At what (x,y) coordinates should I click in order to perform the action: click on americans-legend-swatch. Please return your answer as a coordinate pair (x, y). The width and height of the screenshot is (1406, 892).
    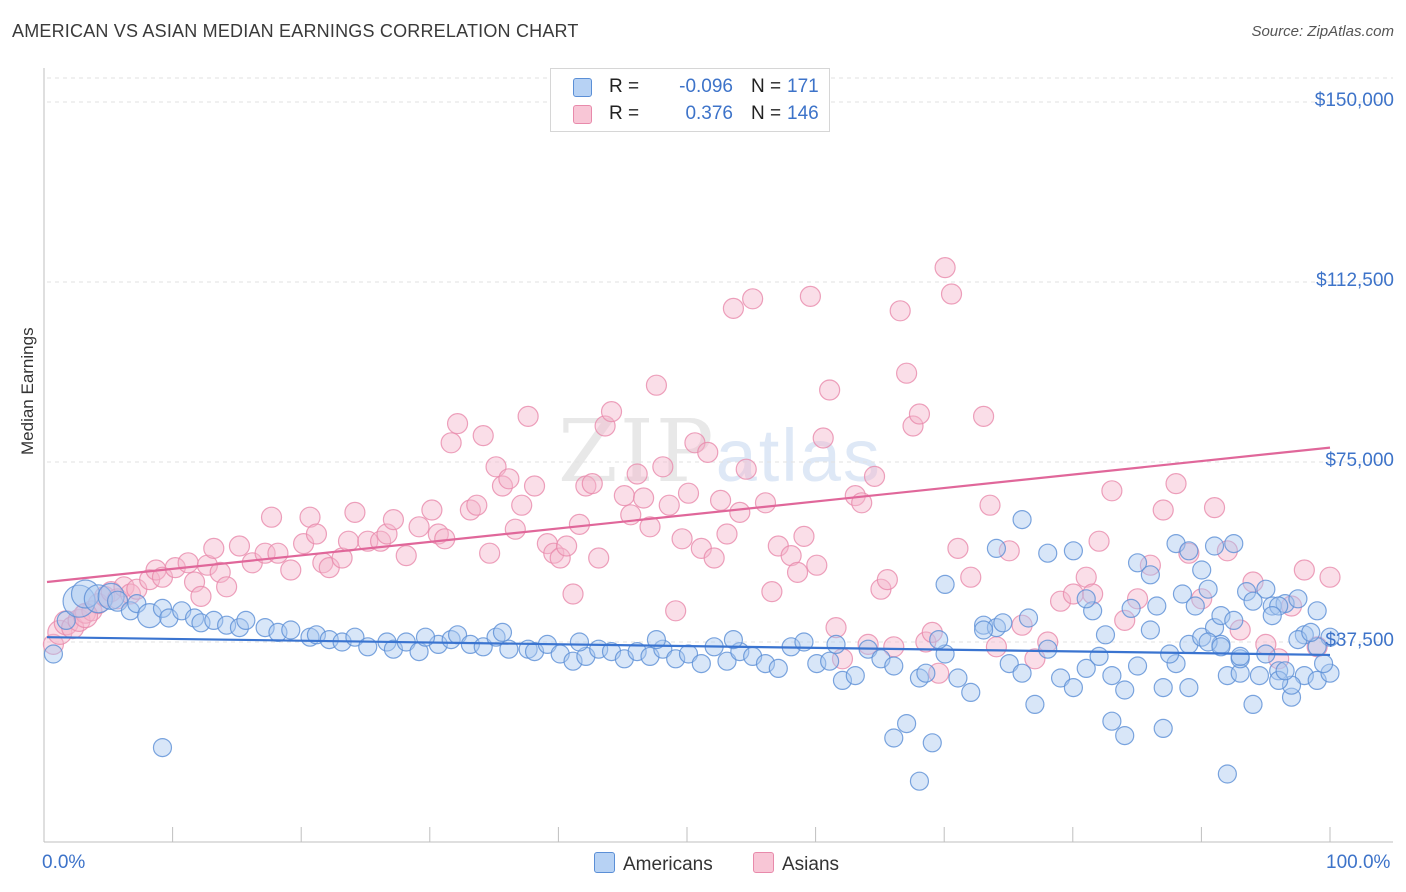
    Looking at the image, I should click on (604, 862).